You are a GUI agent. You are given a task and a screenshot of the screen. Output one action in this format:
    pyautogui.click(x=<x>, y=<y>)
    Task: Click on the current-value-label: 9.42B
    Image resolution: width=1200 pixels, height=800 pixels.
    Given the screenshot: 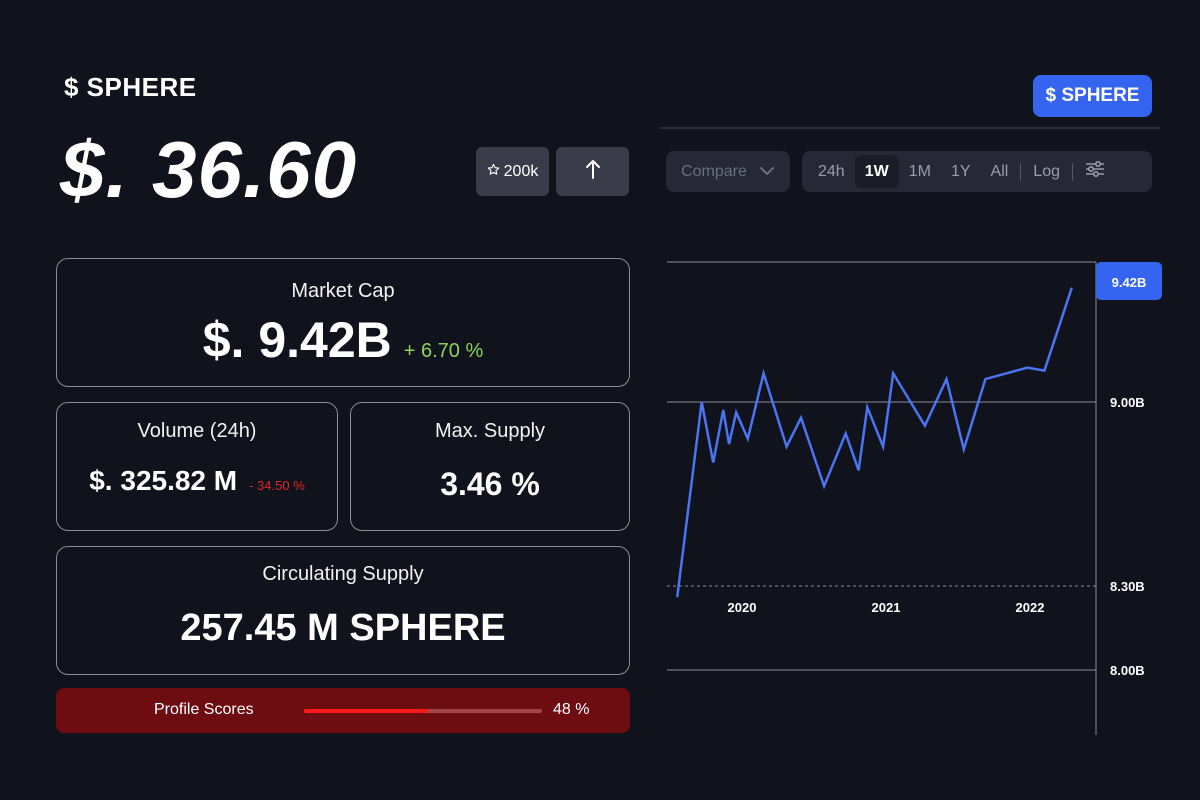 What is the action you would take?
    pyautogui.click(x=1129, y=282)
    